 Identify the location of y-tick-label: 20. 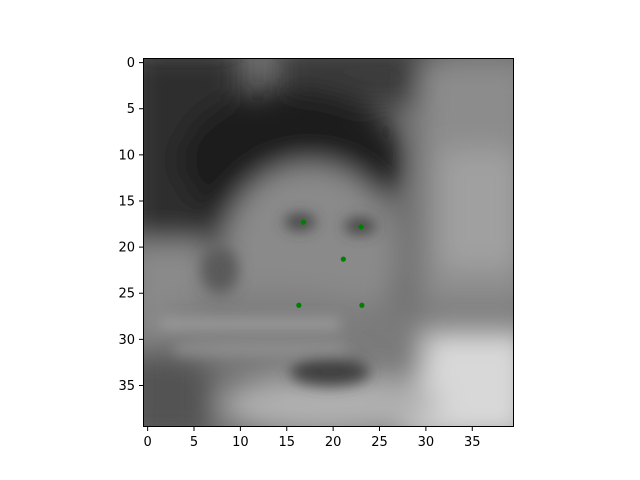
(126, 248).